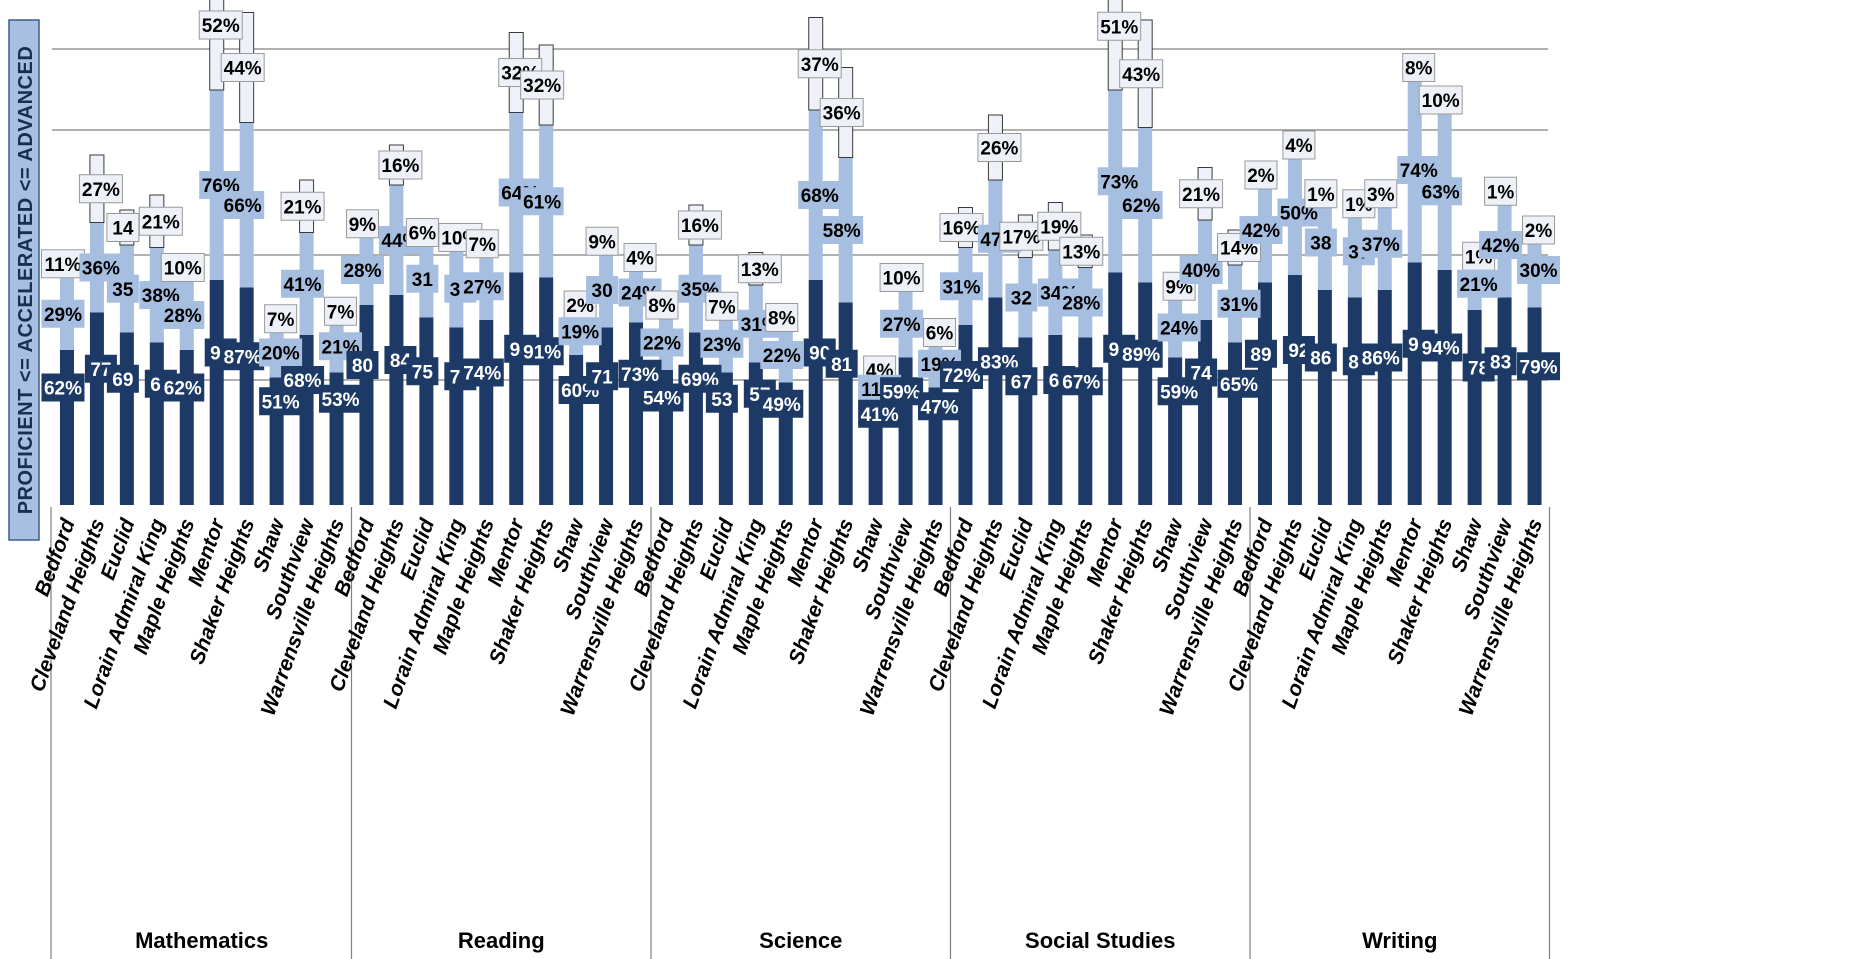 This screenshot has width=1851, height=959. I want to click on data-label-proficient-text: 75, so click(423, 372).